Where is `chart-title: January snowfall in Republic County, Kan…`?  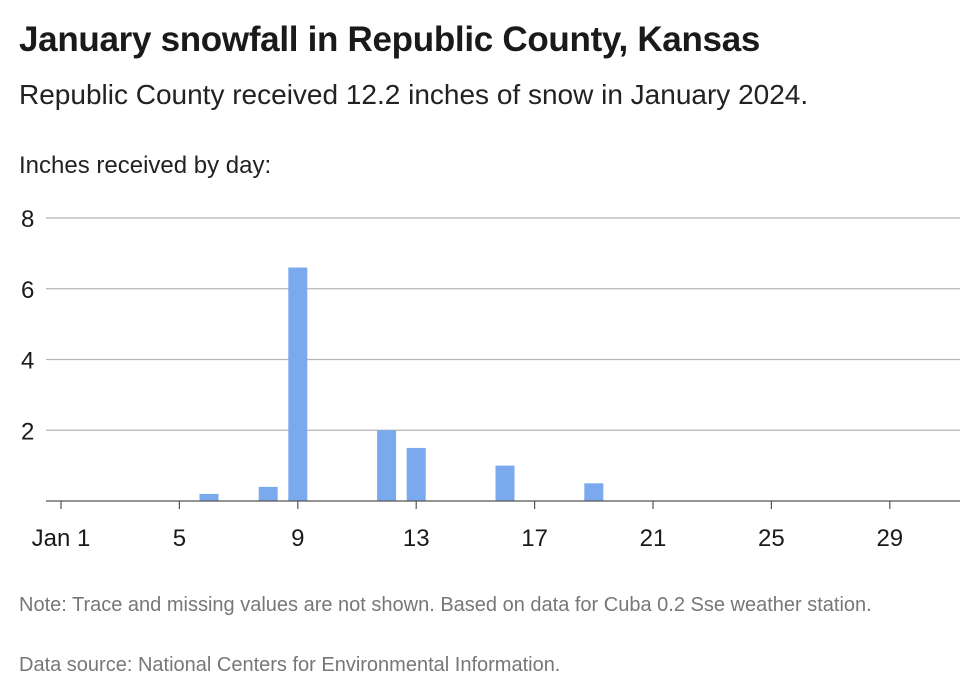 chart-title: January snowfall in Republic County, Kan… is located at coordinates (390, 39).